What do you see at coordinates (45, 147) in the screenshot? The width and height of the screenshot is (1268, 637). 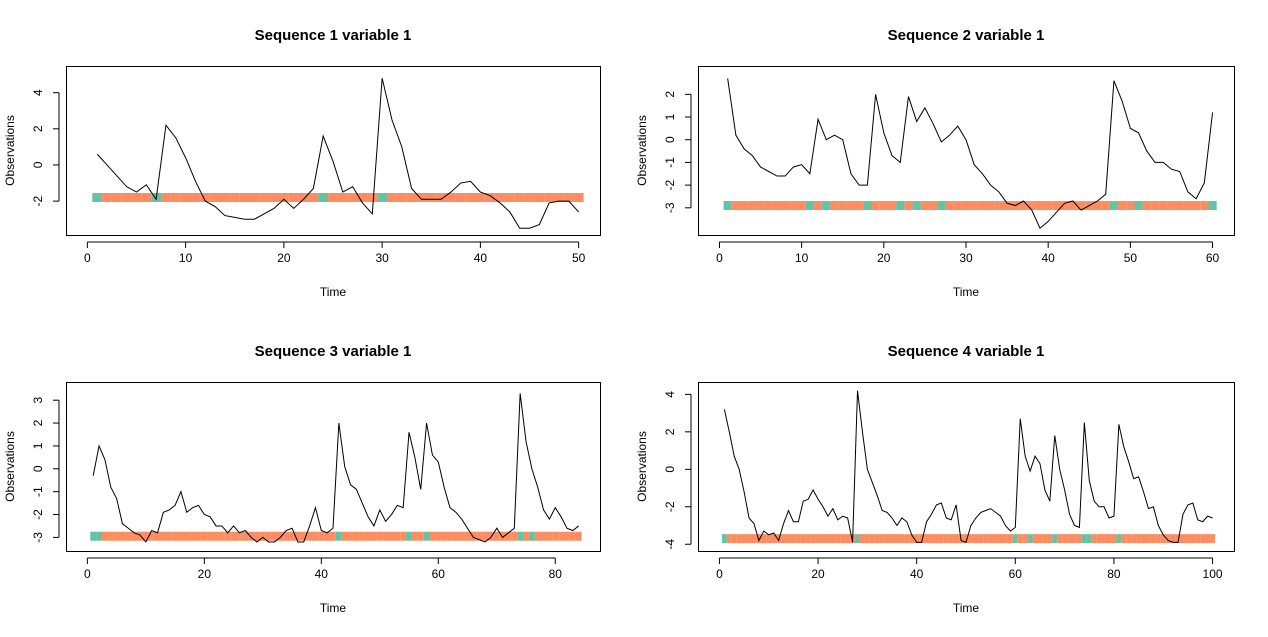 I see `y-axis: -2 0 2 4` at bounding box center [45, 147].